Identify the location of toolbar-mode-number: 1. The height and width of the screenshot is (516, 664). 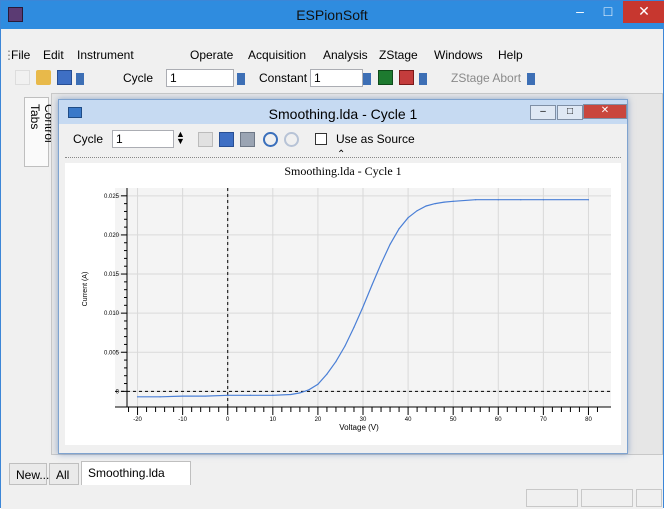
(317, 78).